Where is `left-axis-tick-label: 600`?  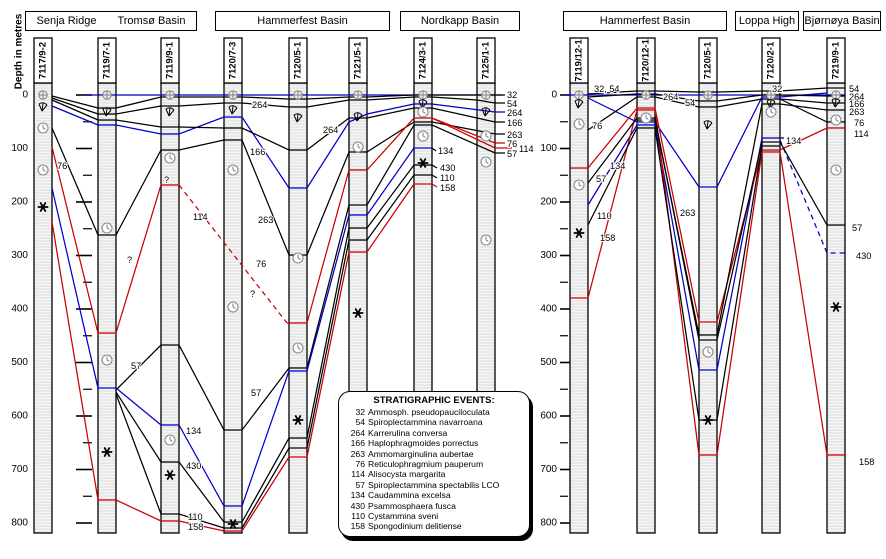 left-axis-tick-label: 600 is located at coordinates (19, 416).